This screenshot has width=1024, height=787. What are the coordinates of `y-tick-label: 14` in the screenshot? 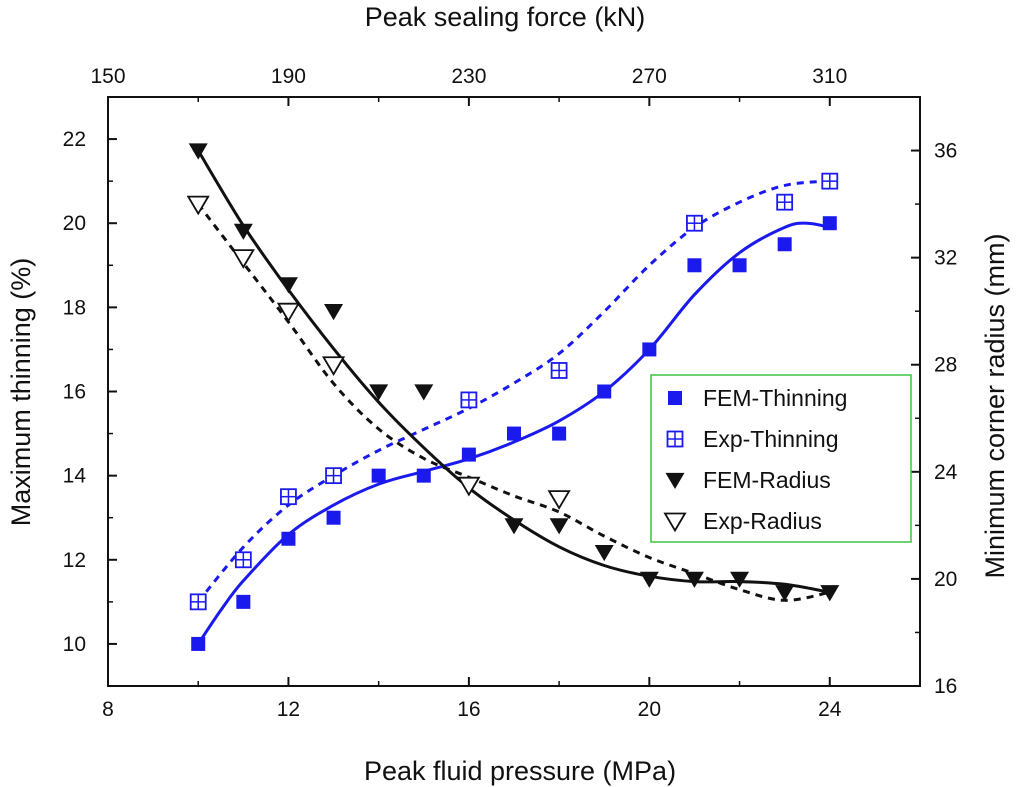 It's located at (75, 476).